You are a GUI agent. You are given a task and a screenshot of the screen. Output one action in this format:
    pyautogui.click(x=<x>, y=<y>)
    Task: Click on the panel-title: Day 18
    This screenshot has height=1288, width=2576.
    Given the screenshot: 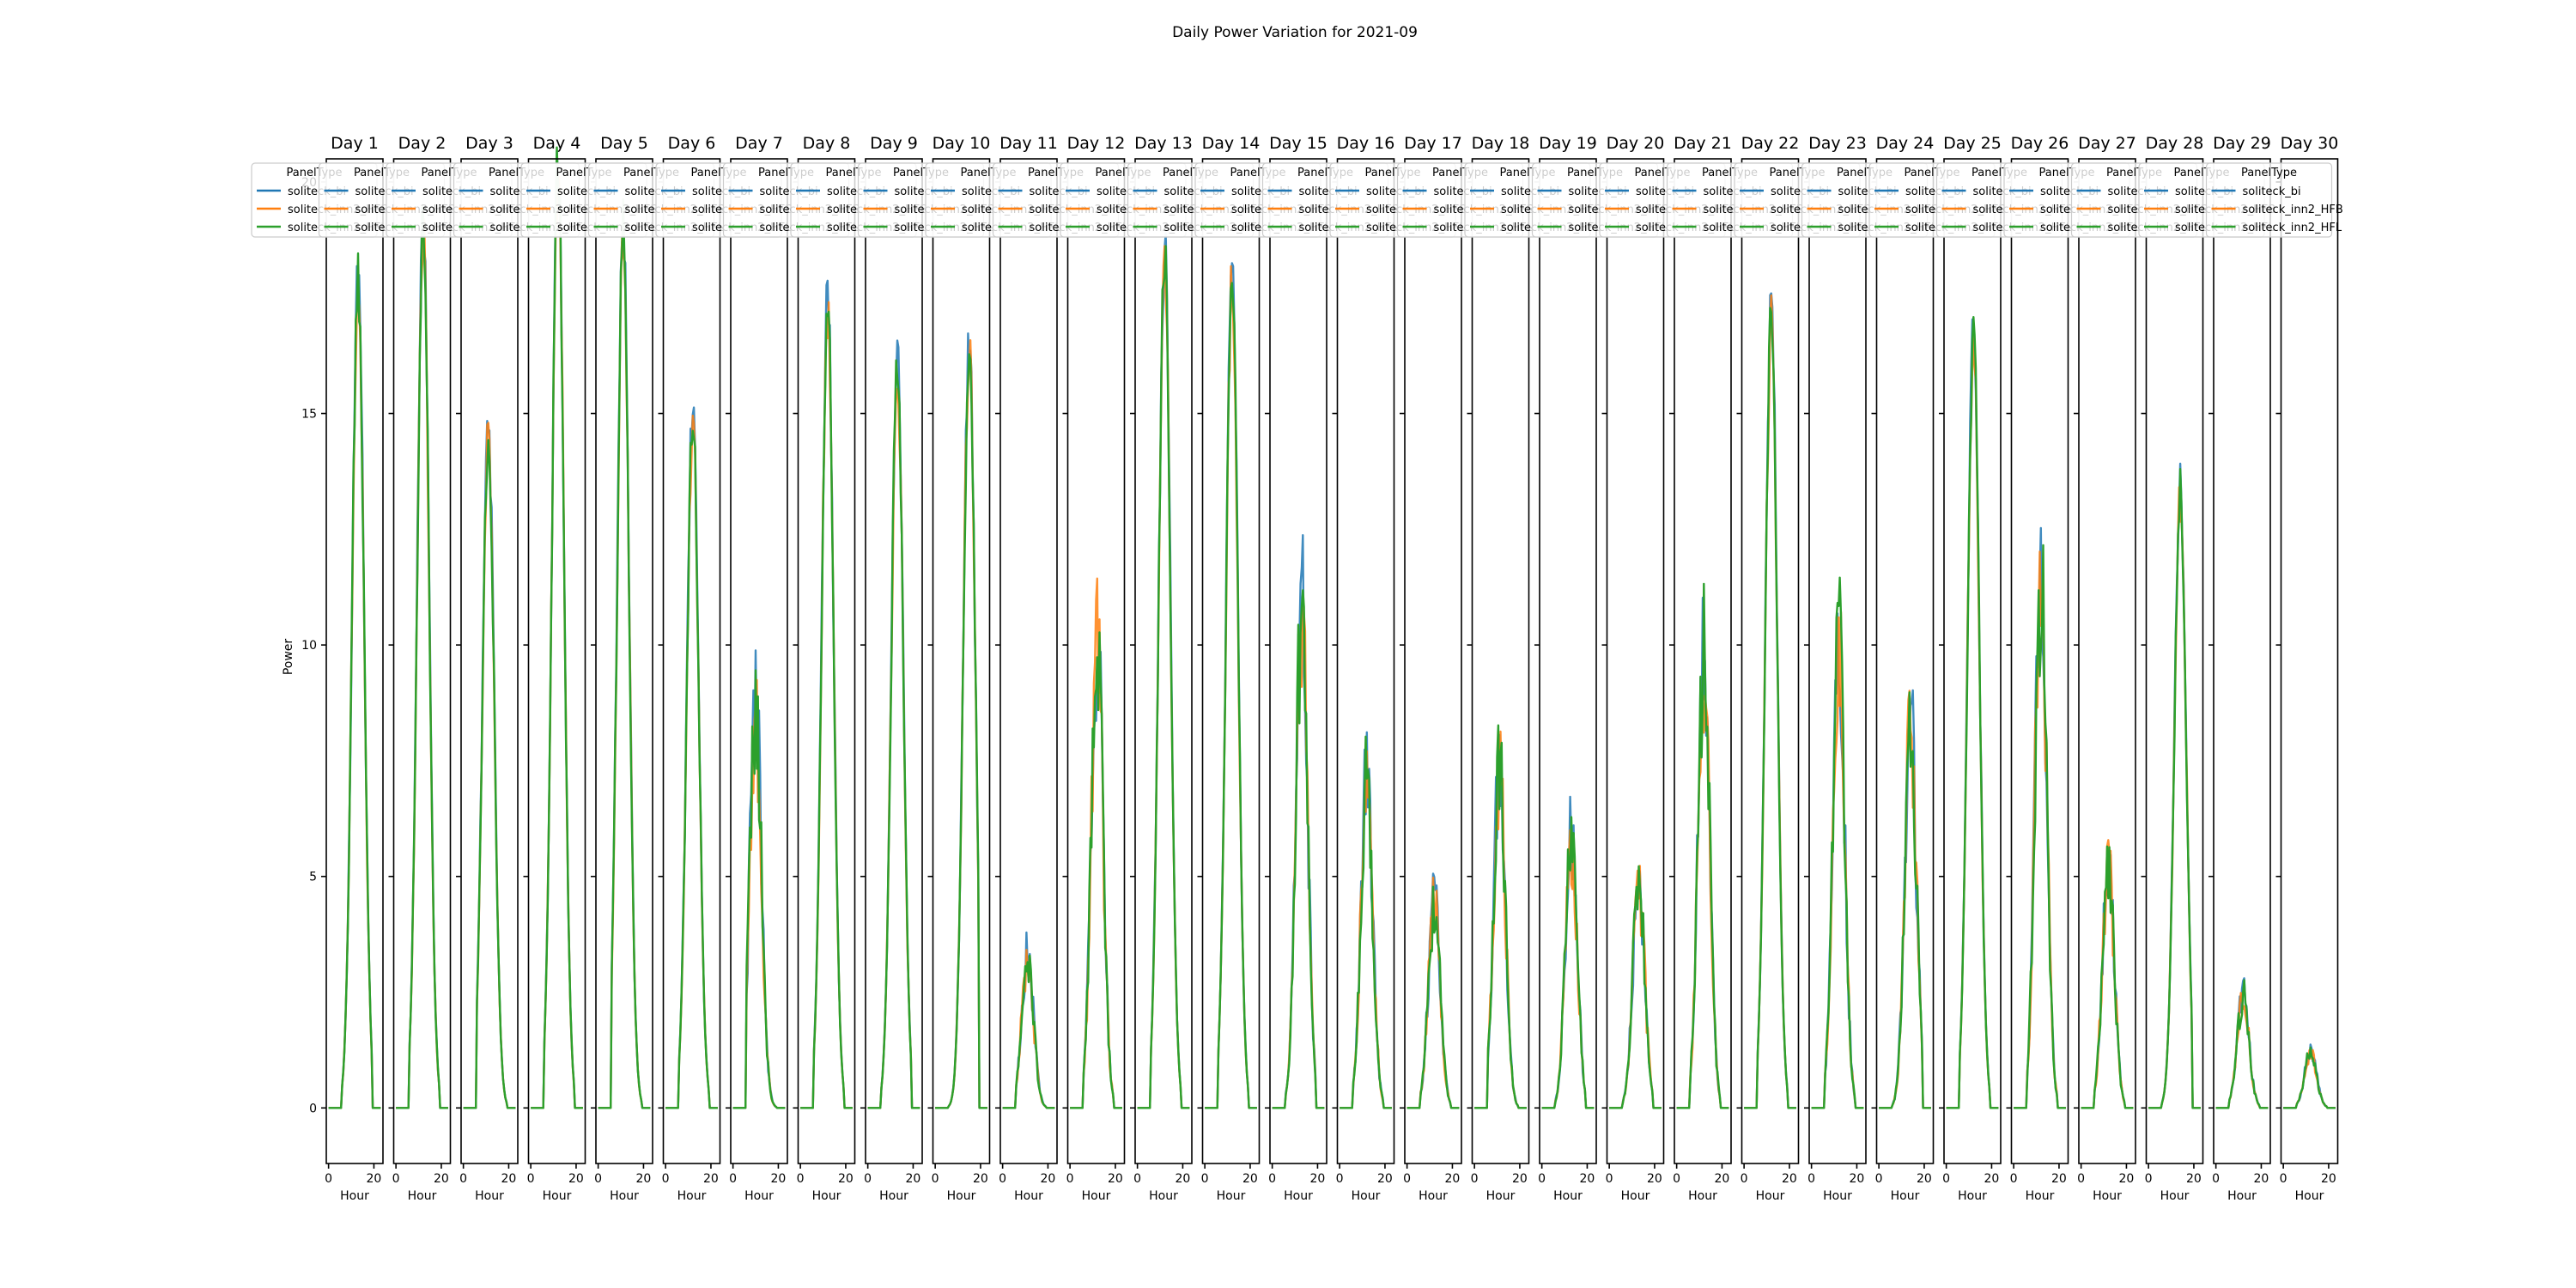 What is the action you would take?
    pyautogui.click(x=1501, y=143)
    